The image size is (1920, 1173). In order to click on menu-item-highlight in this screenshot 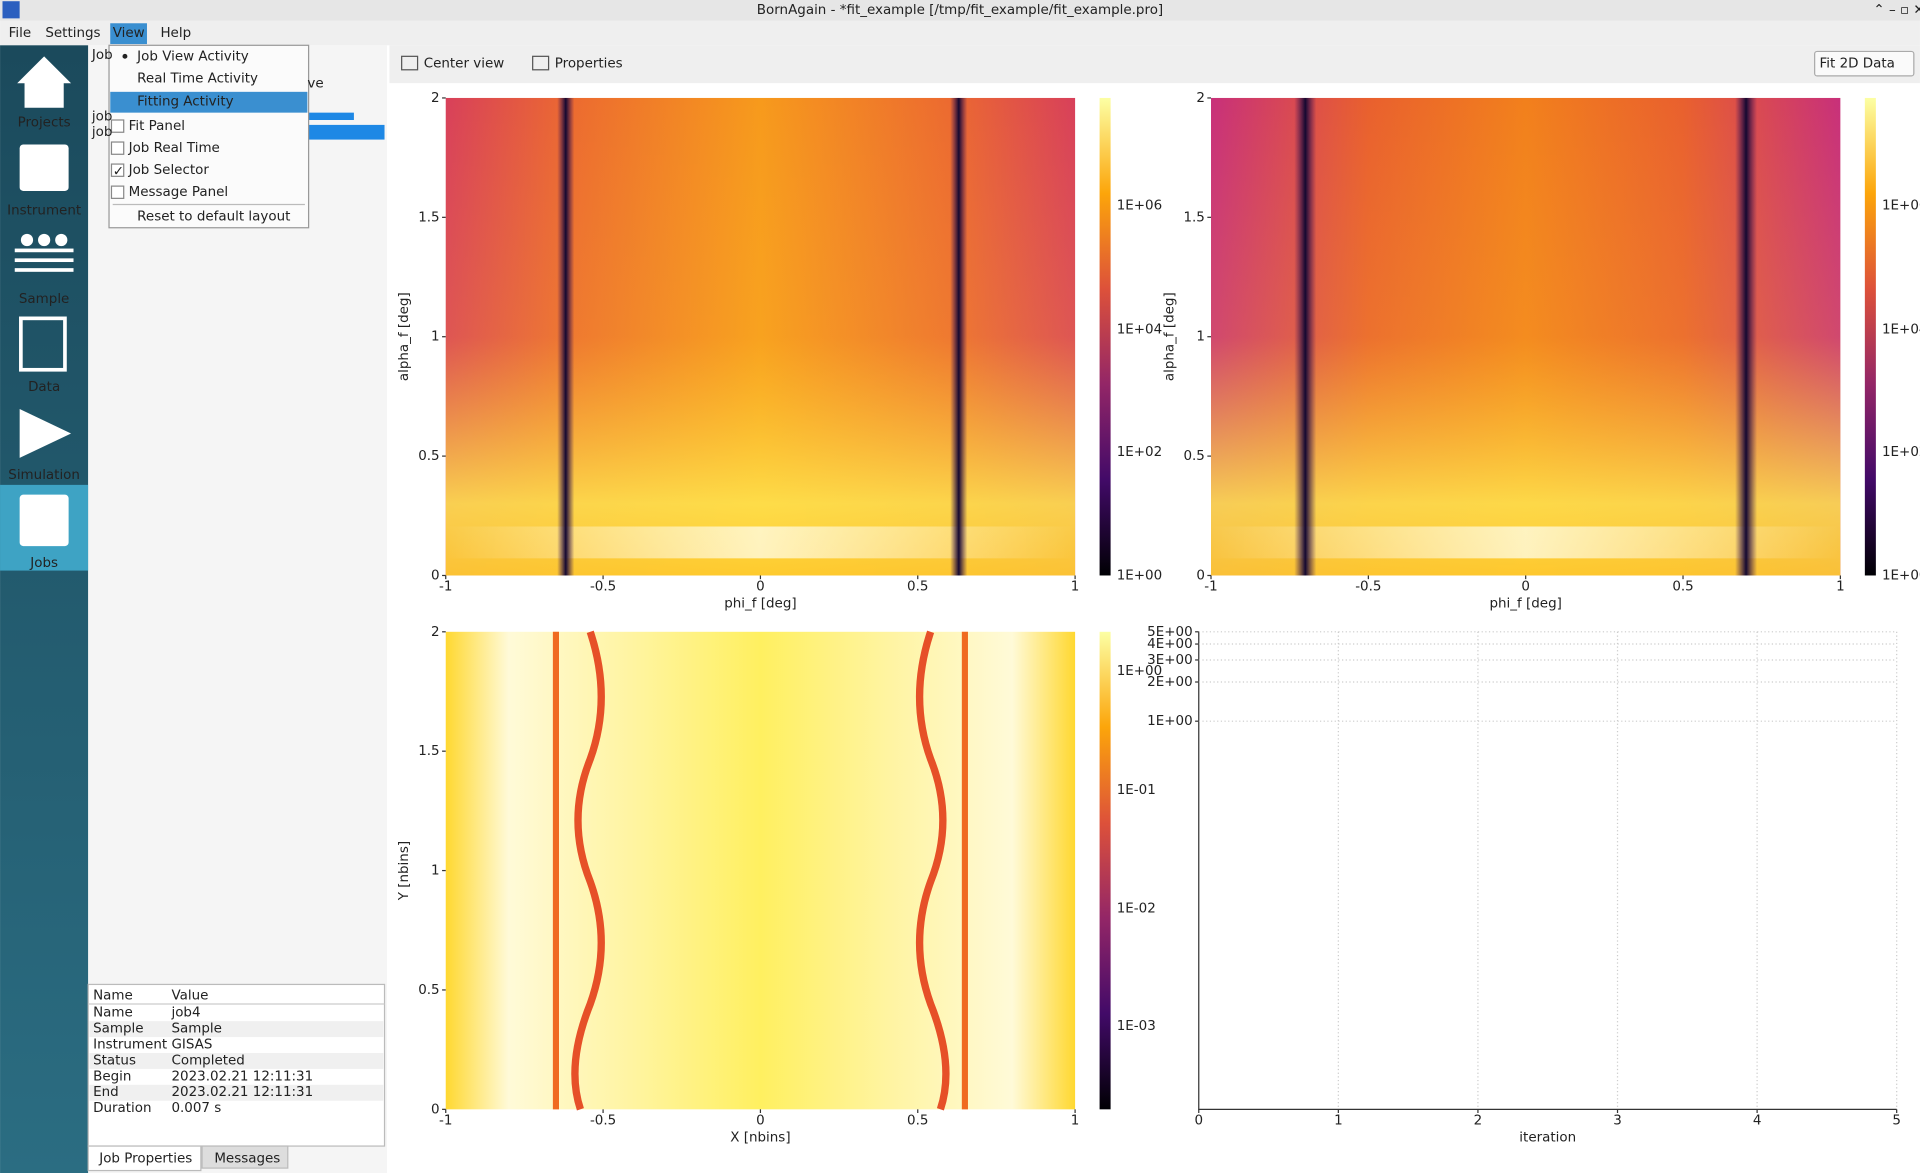, I will do `click(209, 102)`.